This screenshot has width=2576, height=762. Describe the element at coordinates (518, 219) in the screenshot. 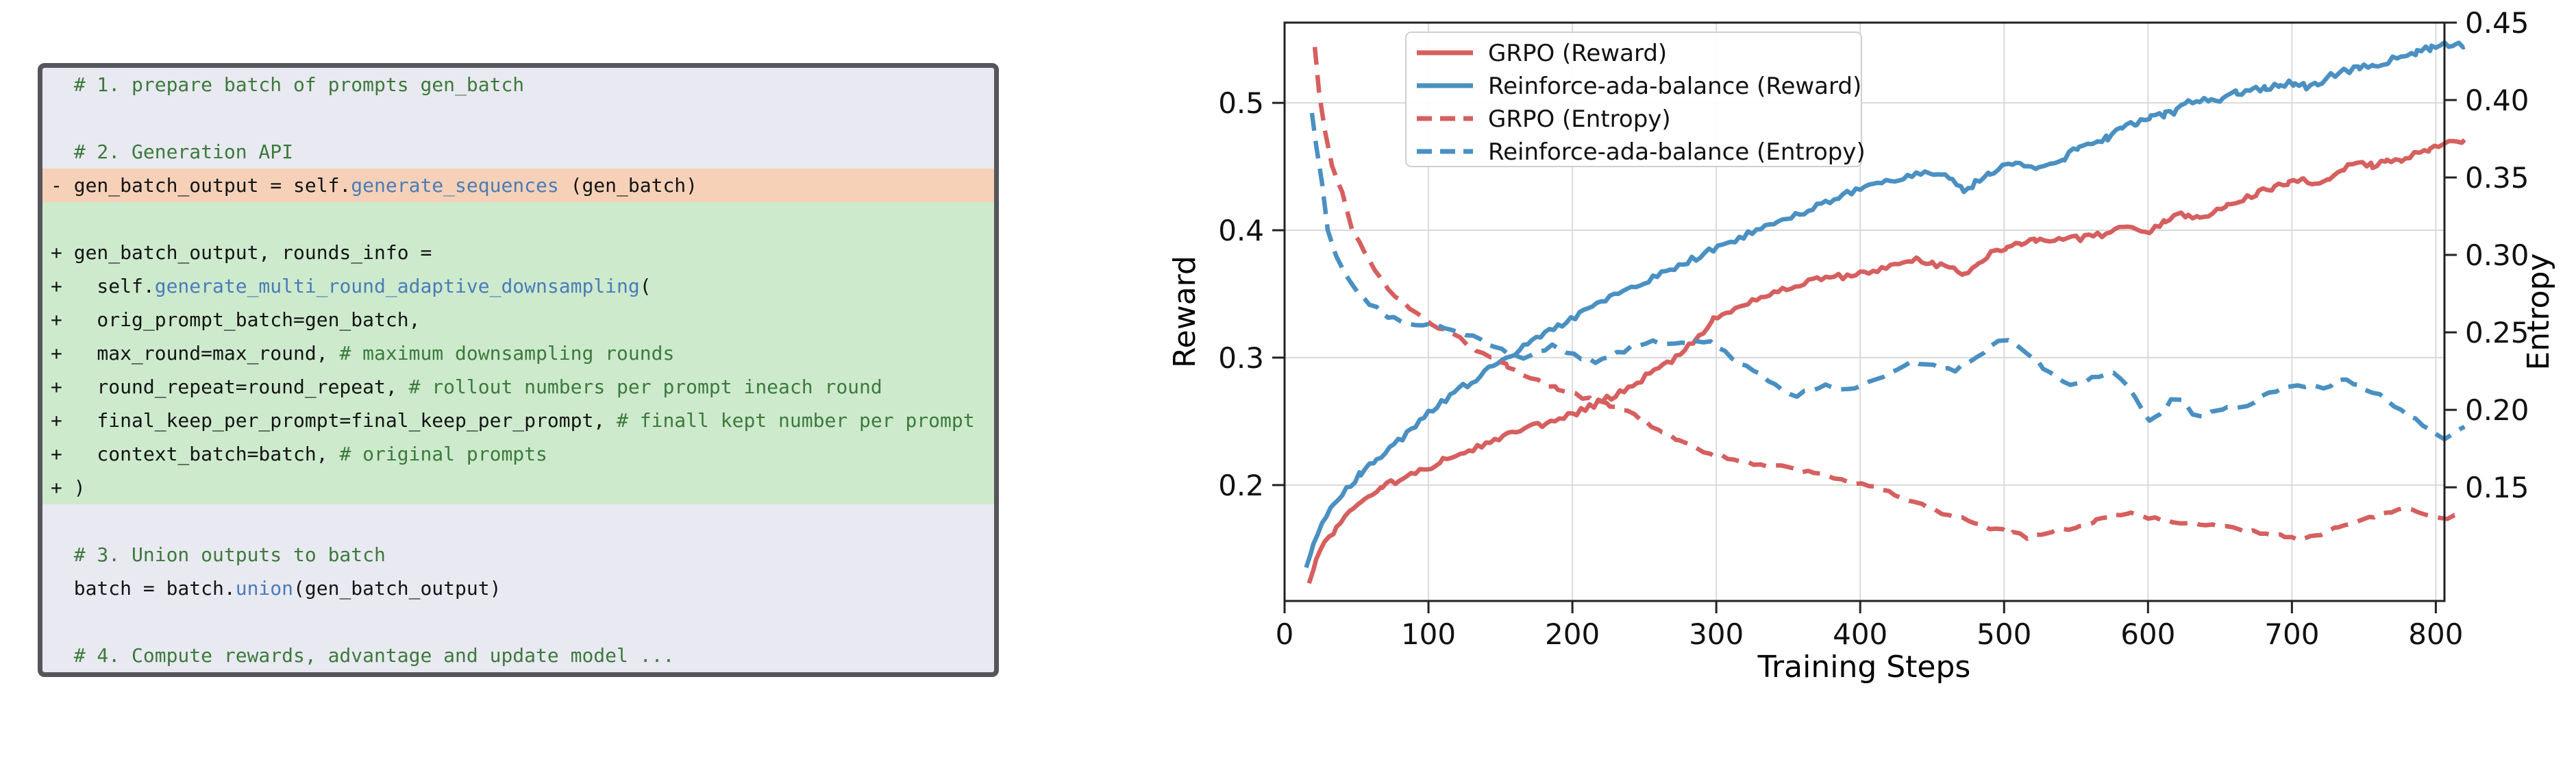

I see `code-line` at that location.